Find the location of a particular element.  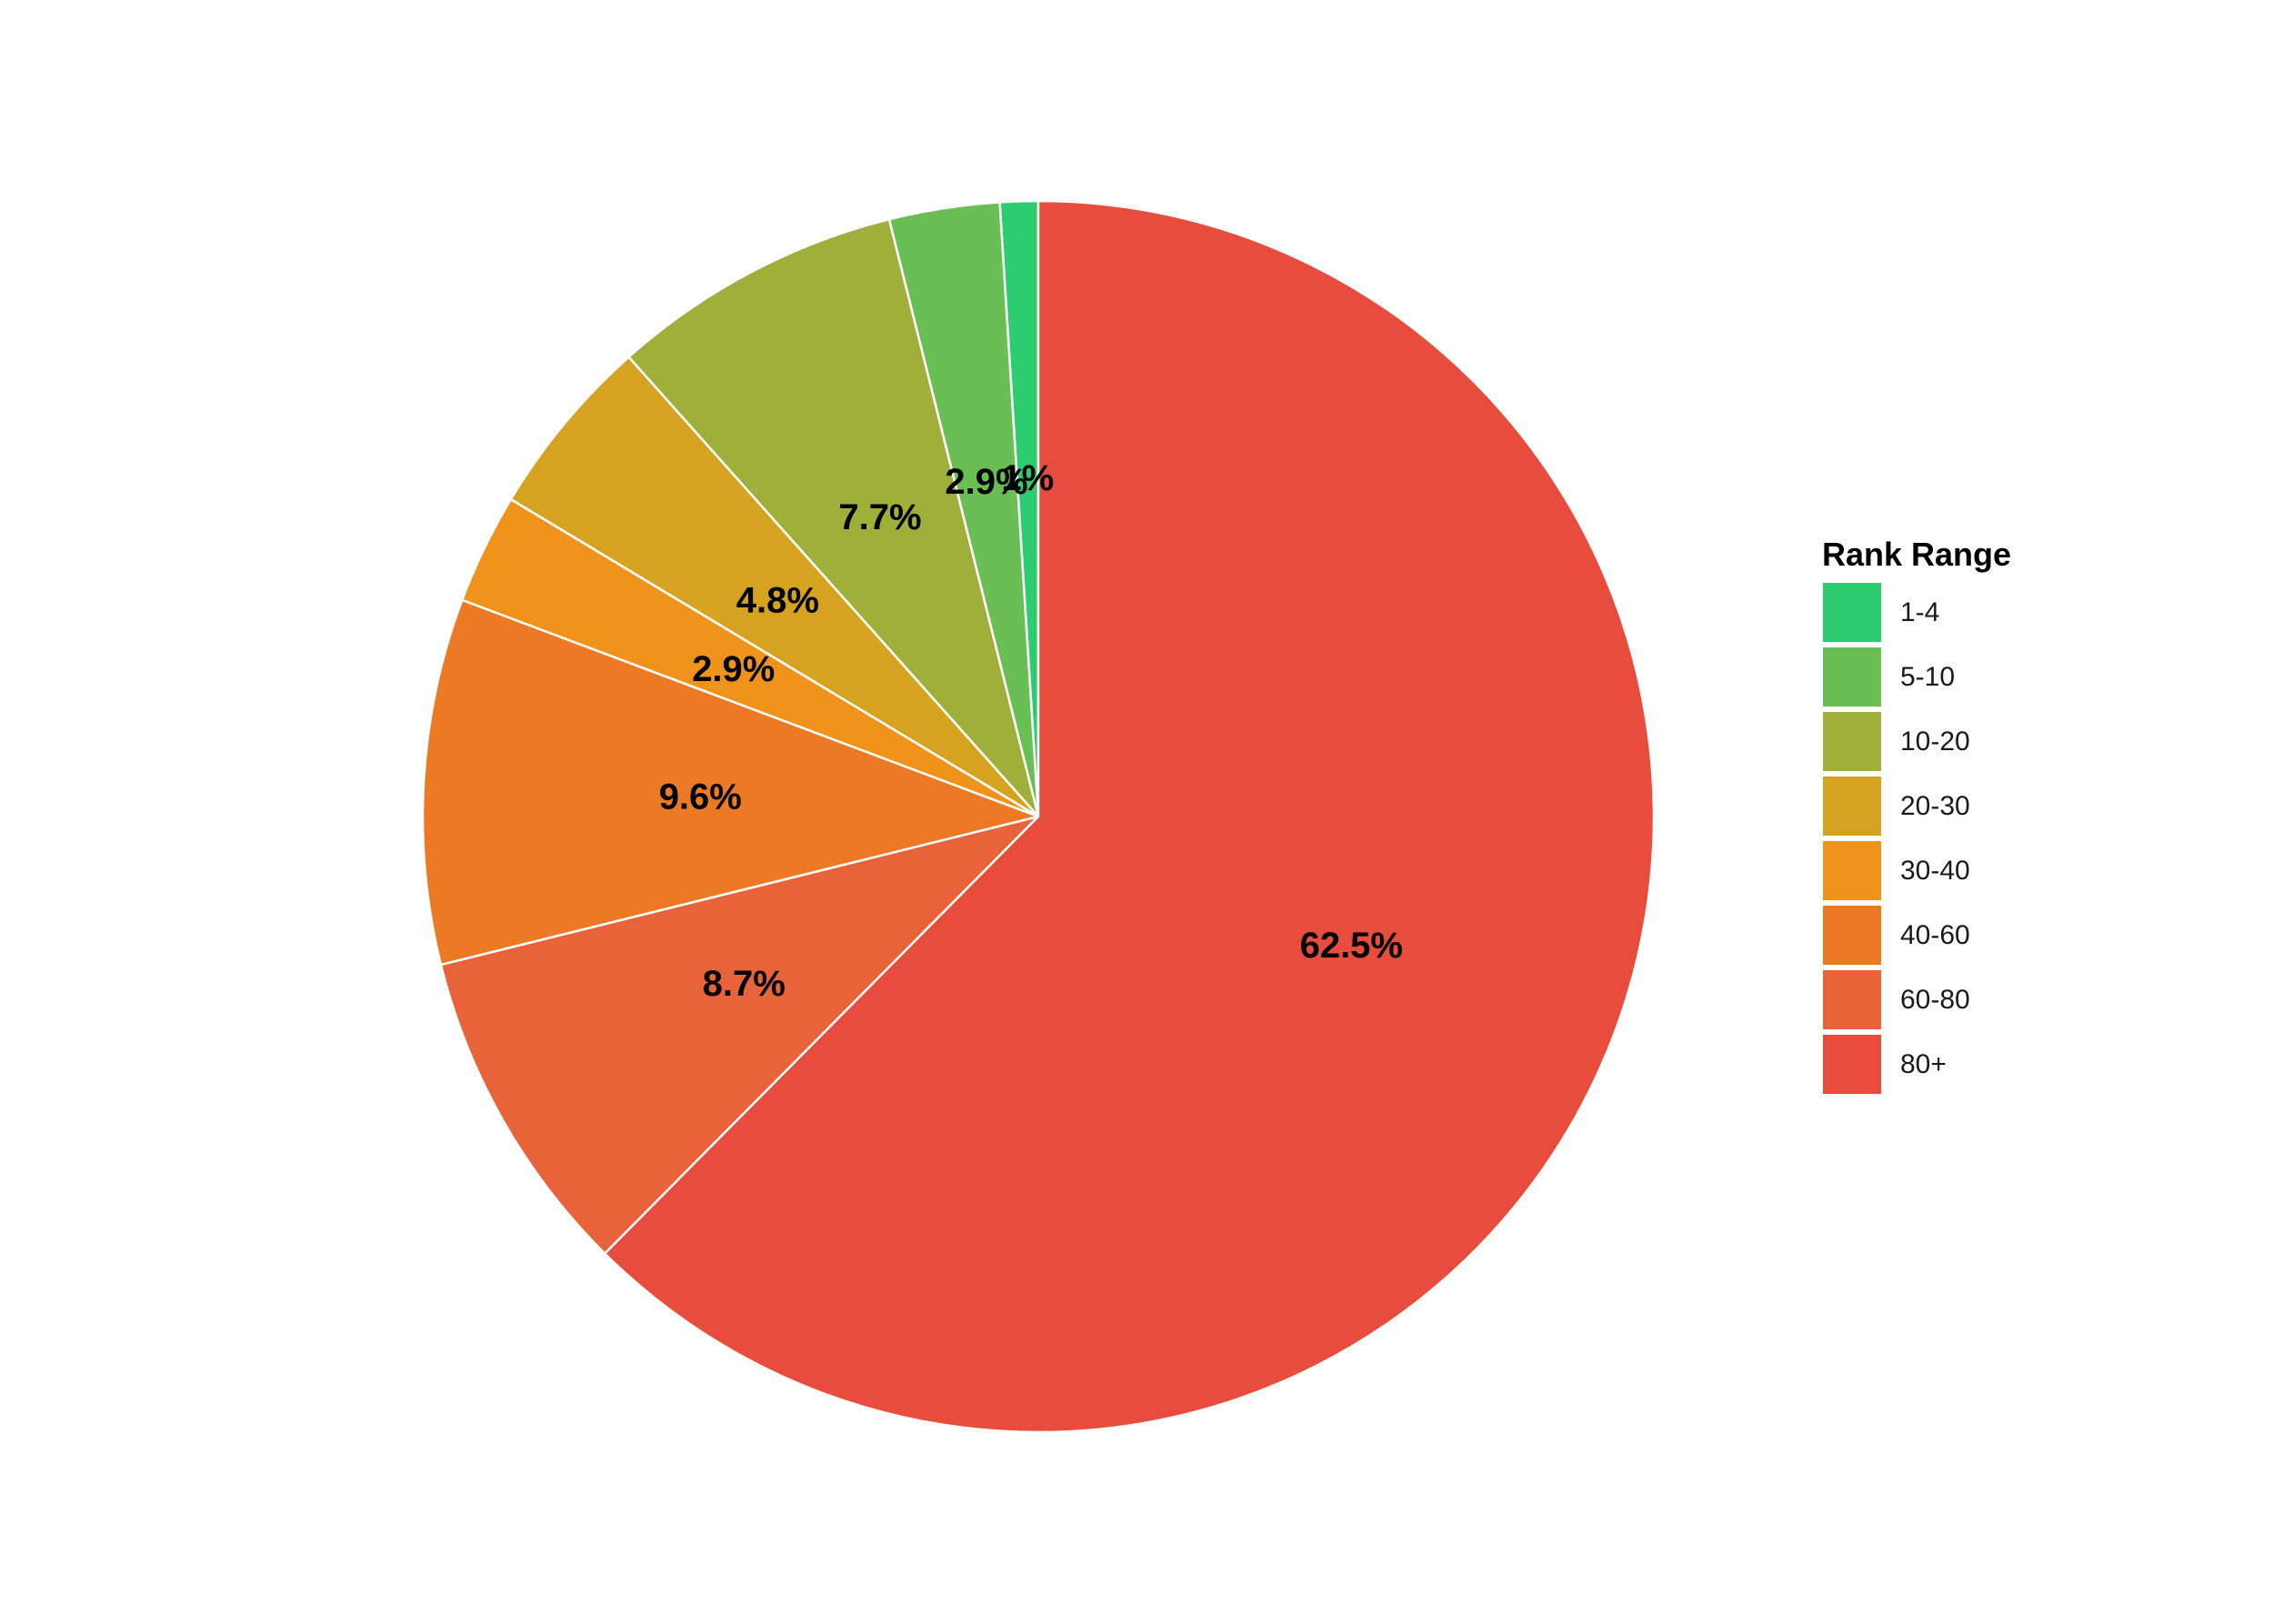

slice-label-40-60: 9.6% is located at coordinates (700, 797).